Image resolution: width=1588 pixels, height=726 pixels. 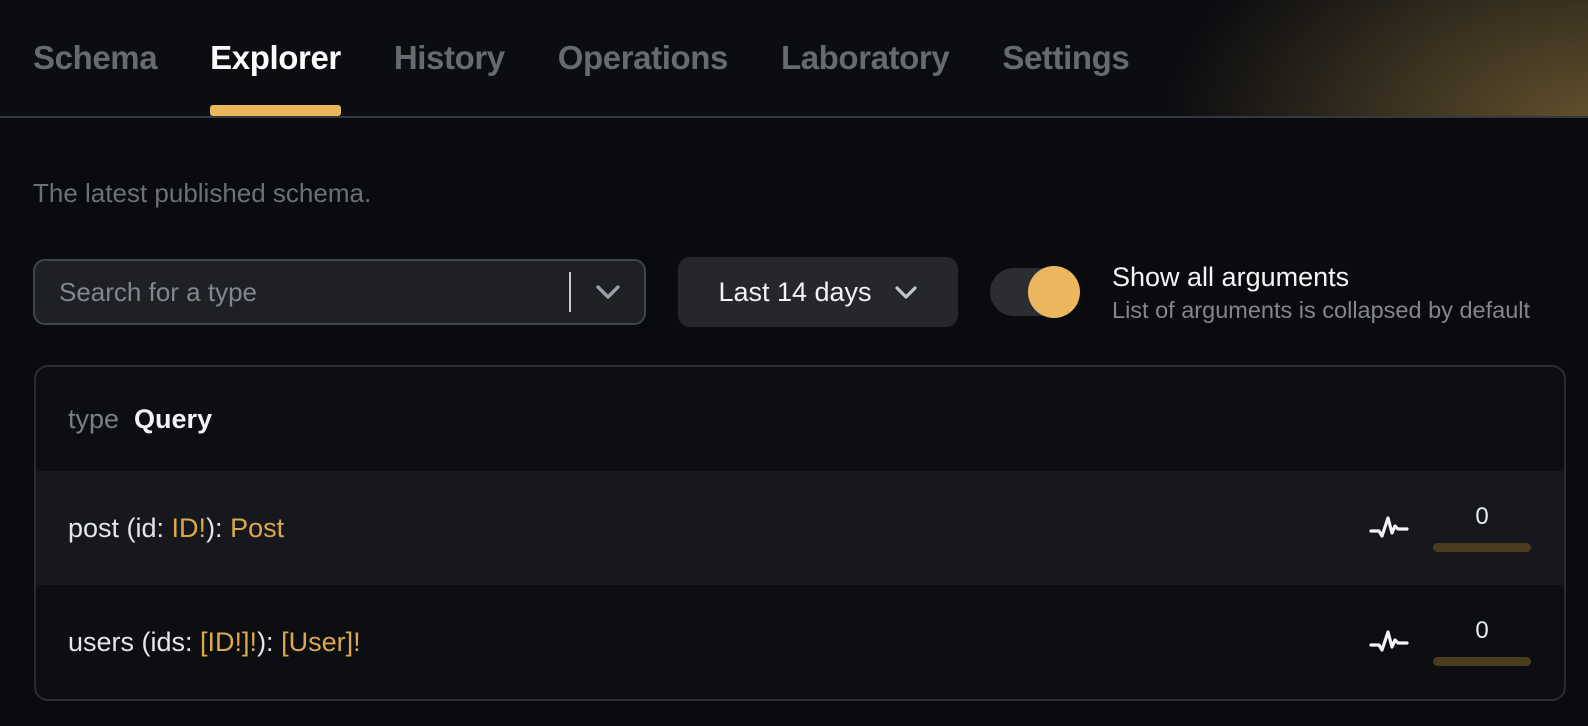 I want to click on tab-explorer: Explorer, so click(x=275, y=58).